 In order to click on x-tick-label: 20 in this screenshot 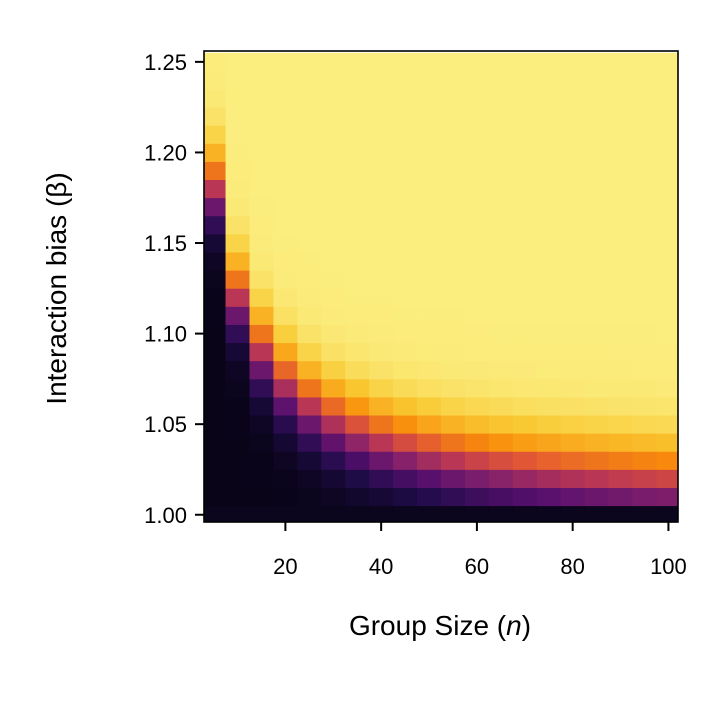, I will do `click(285, 566)`.